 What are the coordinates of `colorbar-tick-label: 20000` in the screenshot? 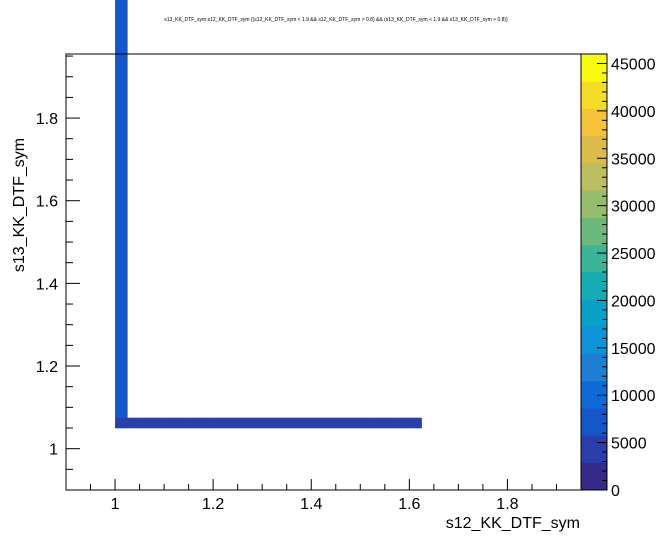 It's located at (633, 301).